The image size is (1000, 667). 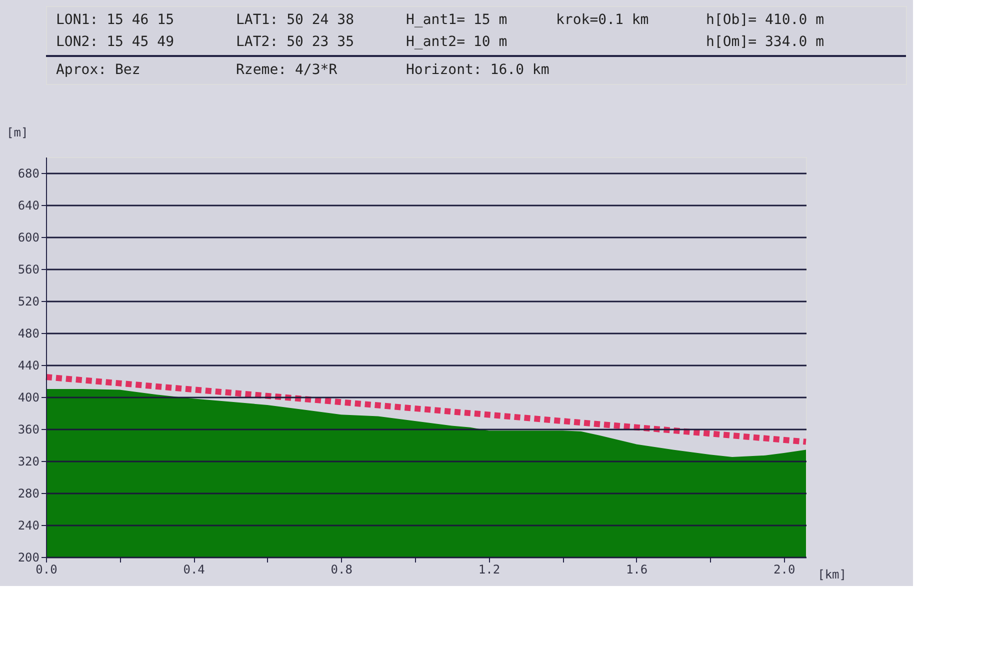 I want to click on text: H_ant1= 15 m, so click(x=457, y=20).